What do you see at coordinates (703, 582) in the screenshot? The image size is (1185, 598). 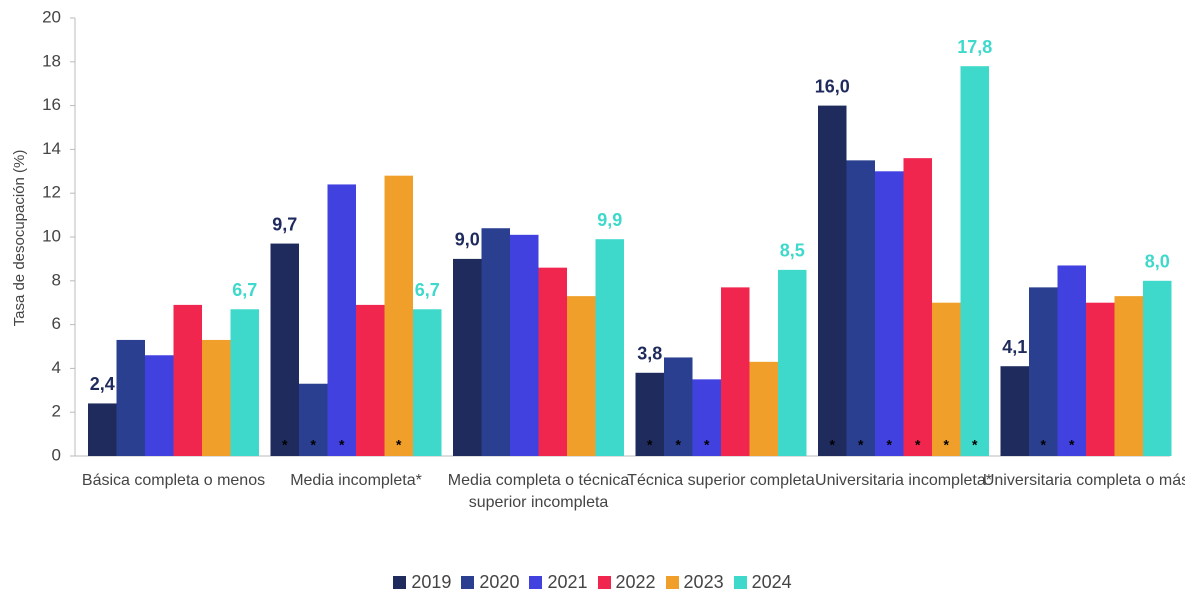 I see `legend-label: 2023` at bounding box center [703, 582].